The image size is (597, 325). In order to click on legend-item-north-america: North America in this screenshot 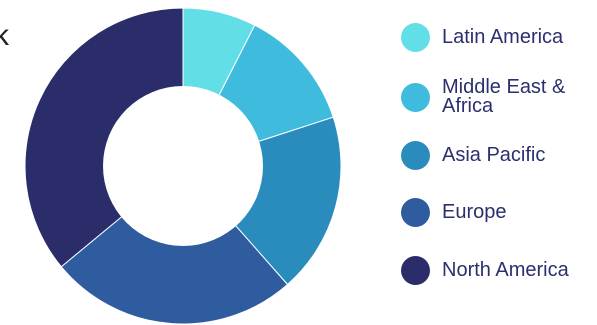, I will do `click(499, 270)`.